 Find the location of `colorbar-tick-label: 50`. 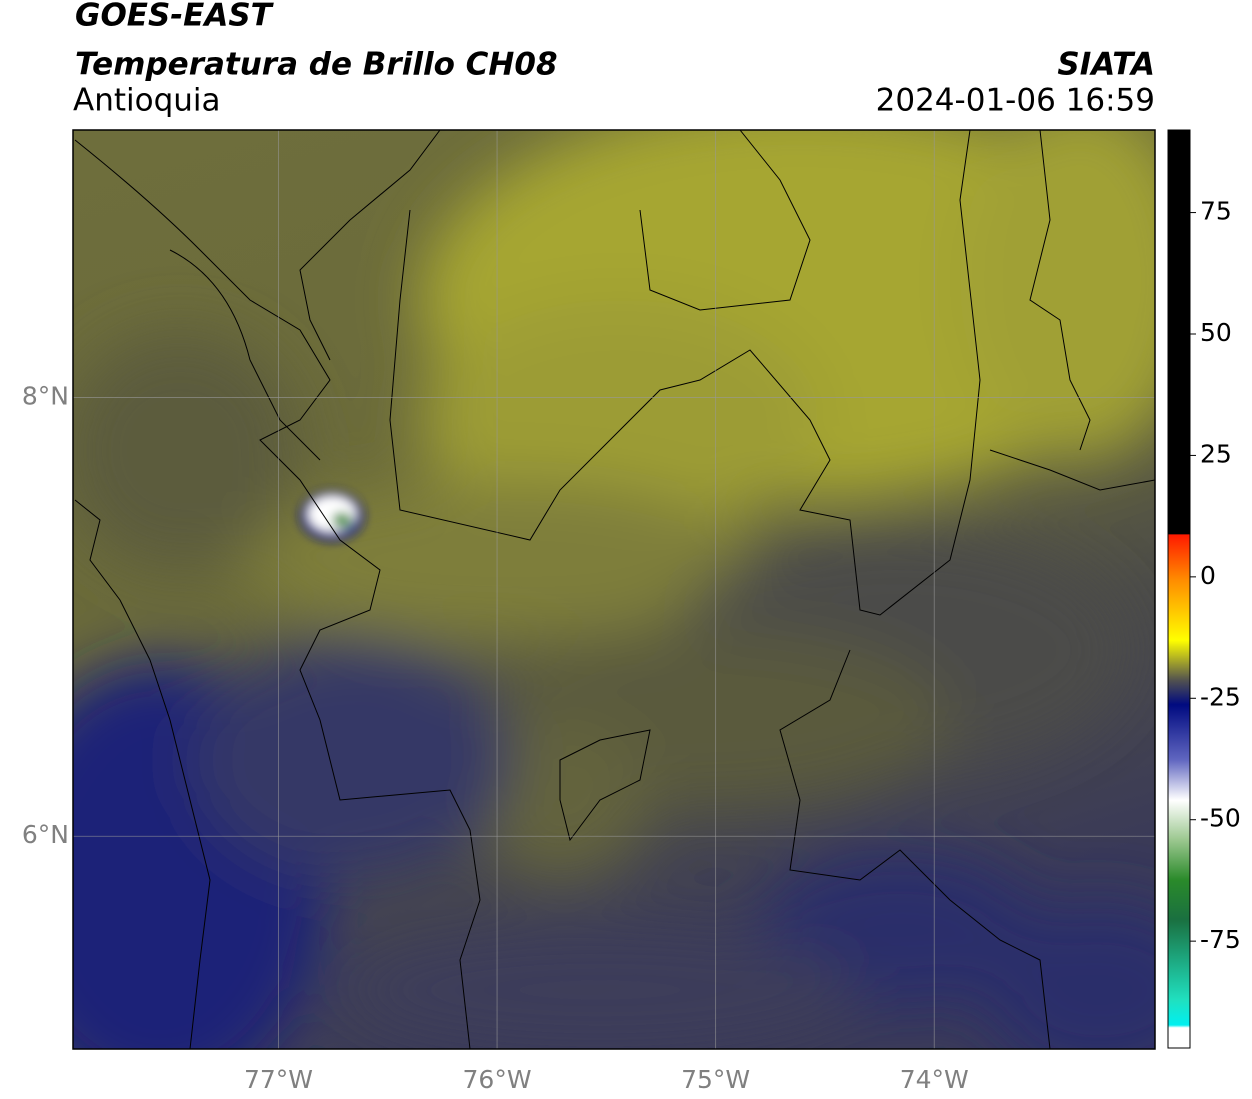

colorbar-tick-label: 50 is located at coordinates (1216, 332).